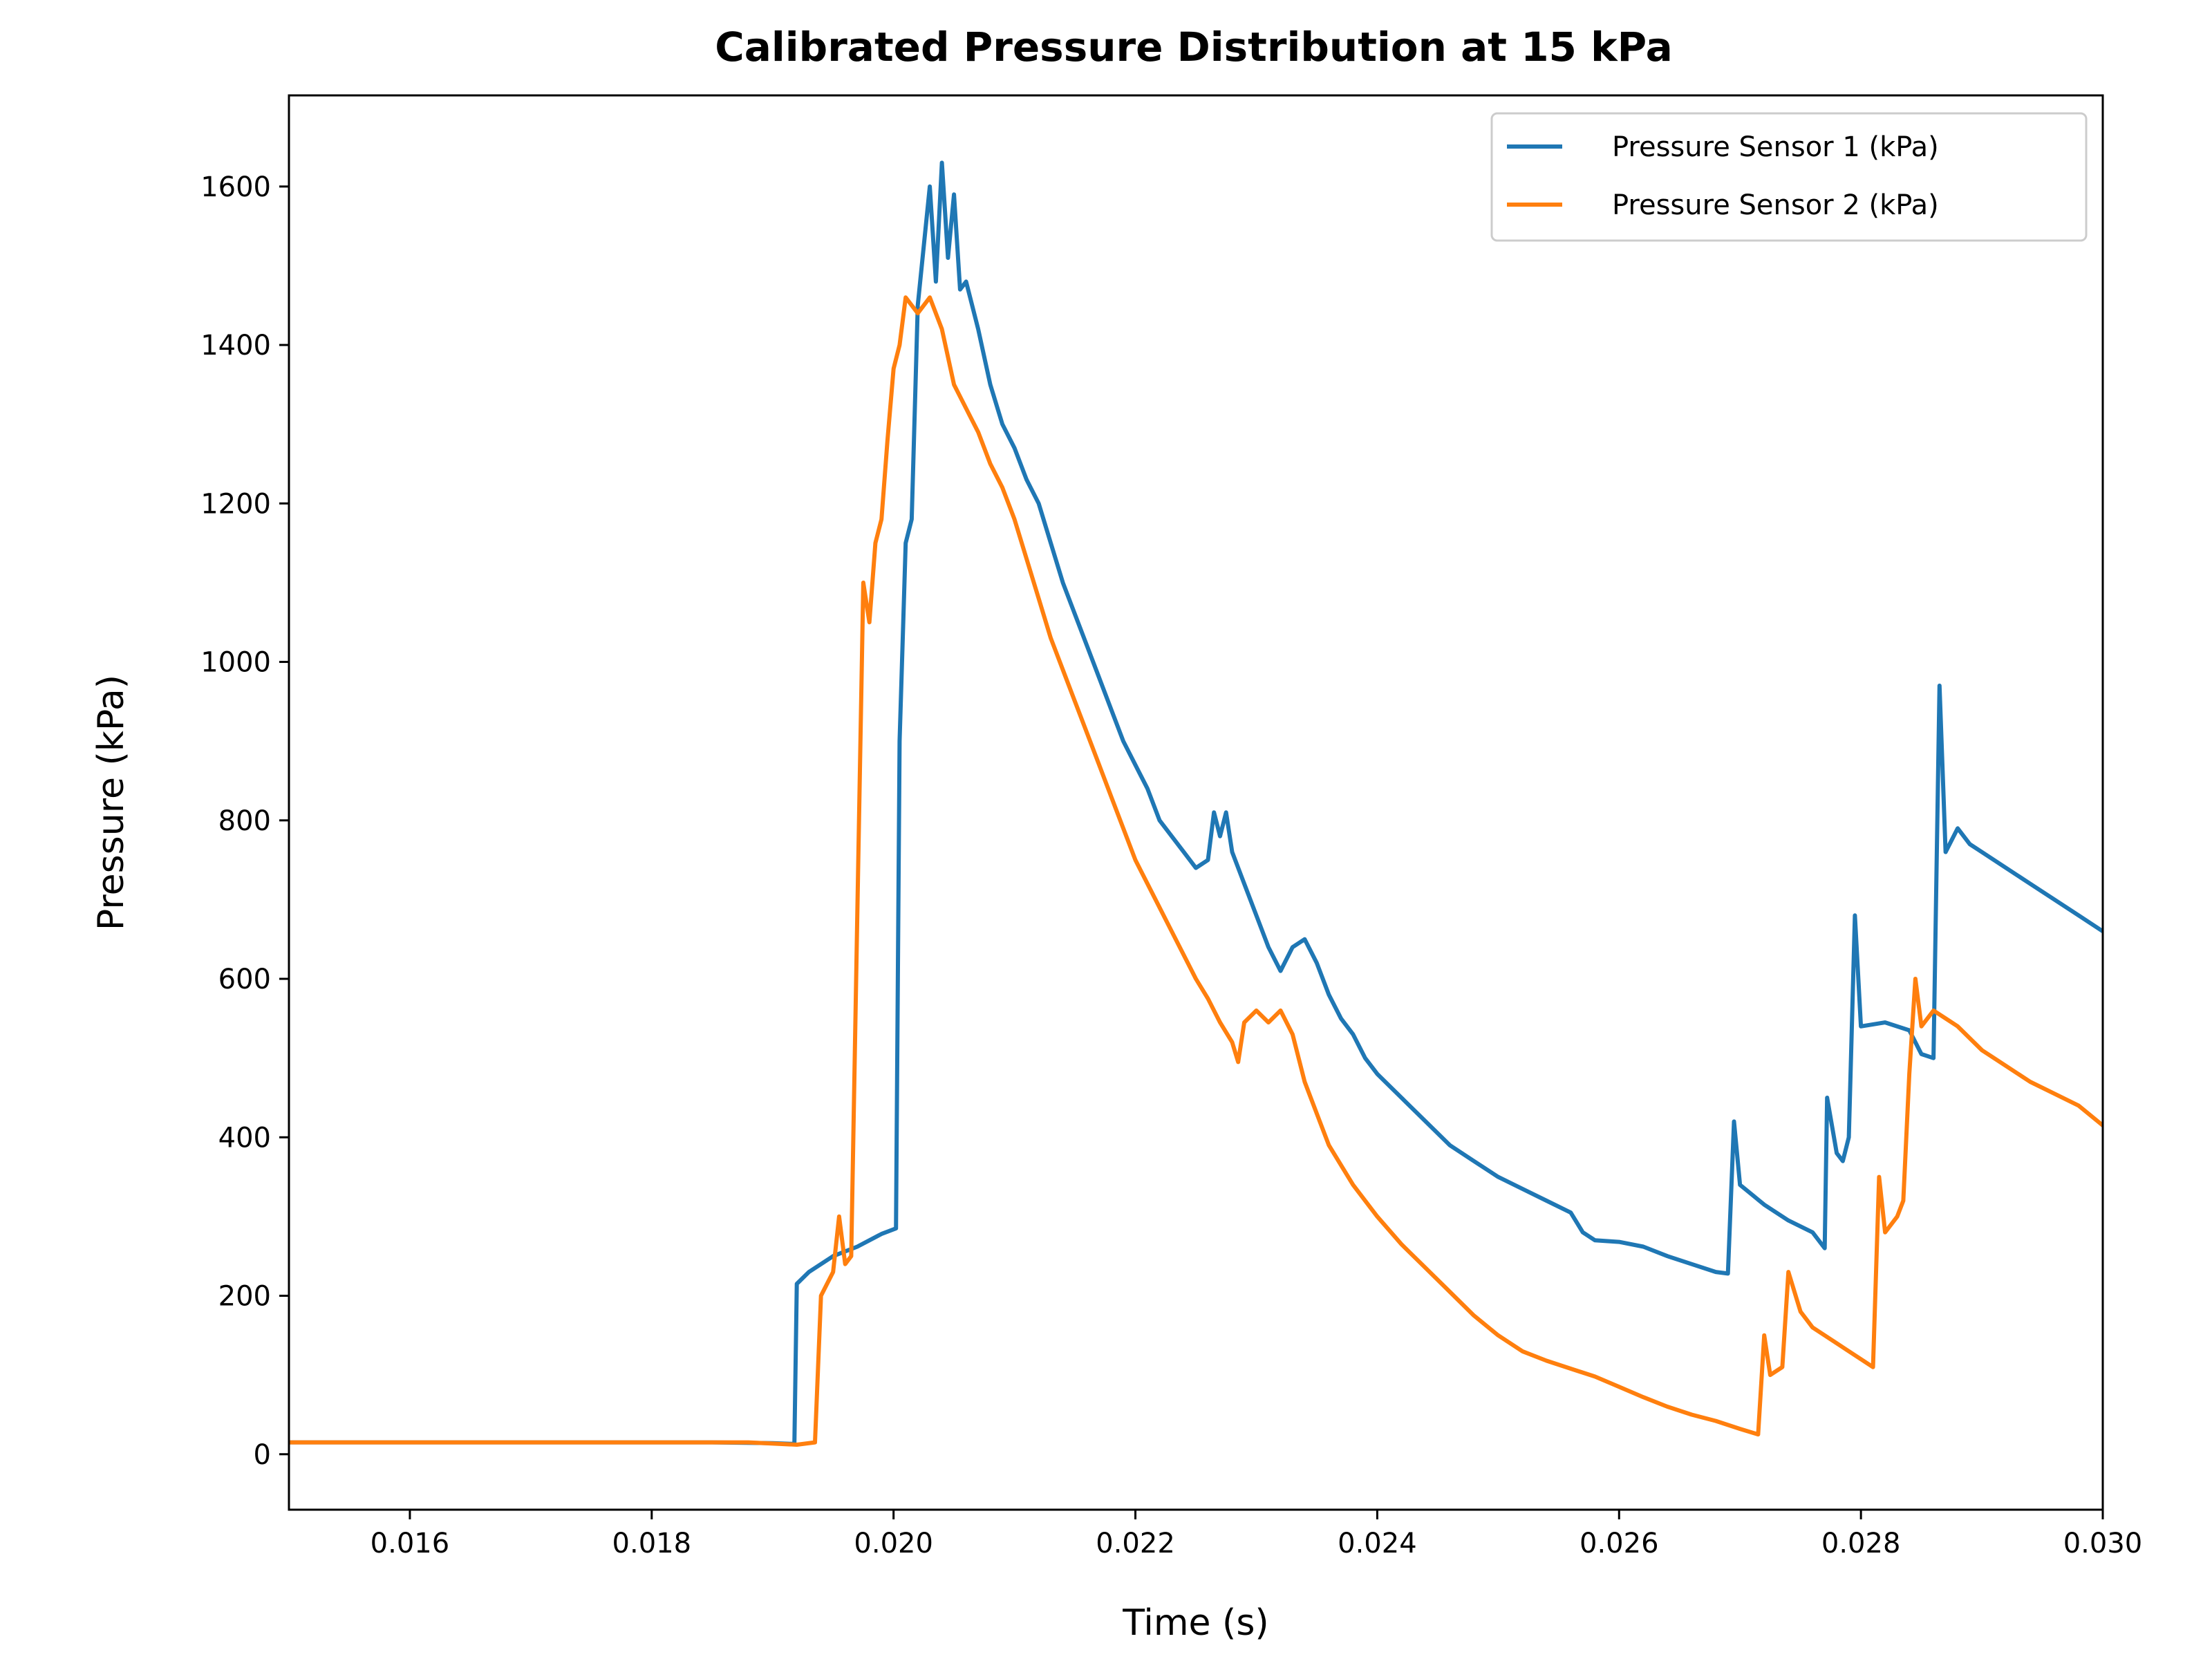  Describe the element at coordinates (245, 1297) in the screenshot. I see `y-tick-label: 200` at that location.